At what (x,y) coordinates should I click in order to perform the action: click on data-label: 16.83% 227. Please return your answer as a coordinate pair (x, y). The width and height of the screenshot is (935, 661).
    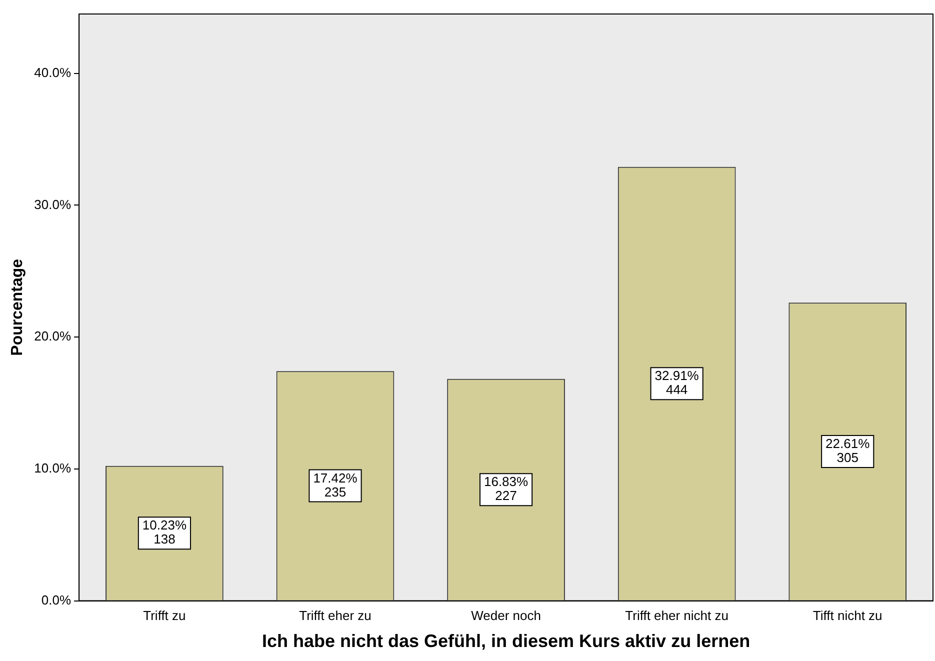
    Looking at the image, I should click on (506, 489).